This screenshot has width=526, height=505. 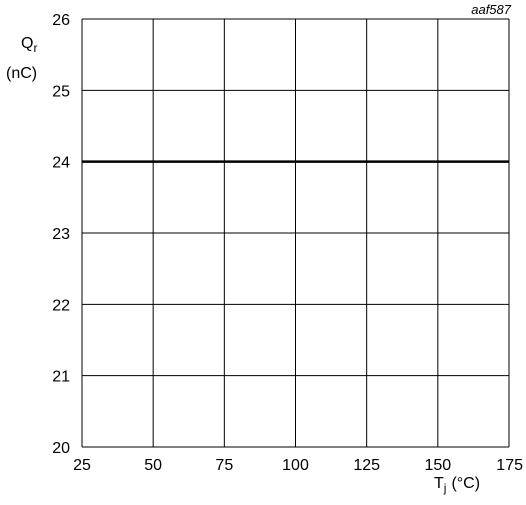 I want to click on y-tick-label: 20, so click(x=61, y=448).